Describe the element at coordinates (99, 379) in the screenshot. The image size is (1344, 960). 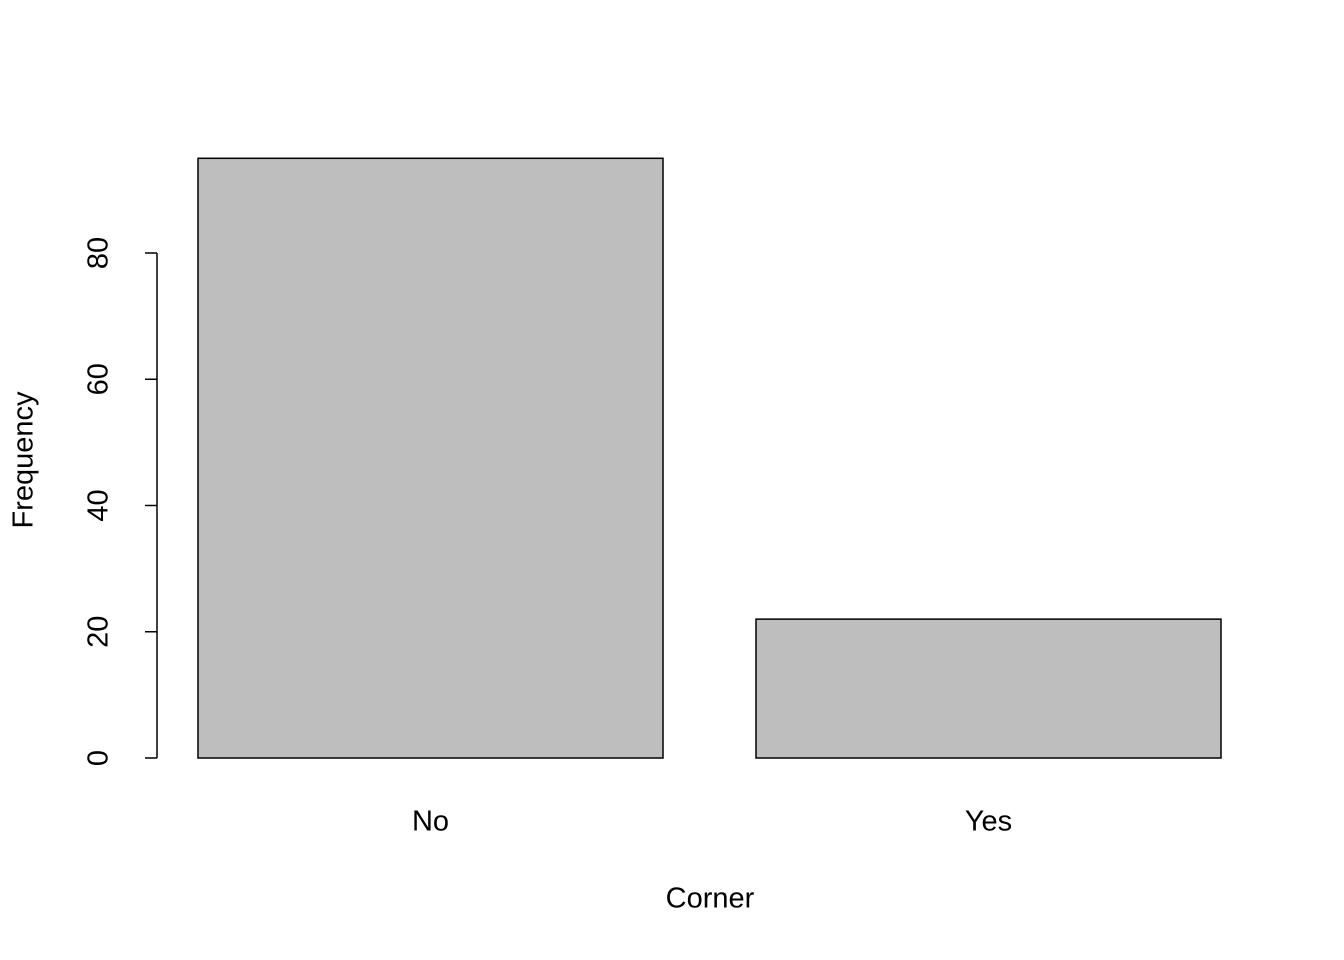
I see `y-tick-label: 60` at that location.